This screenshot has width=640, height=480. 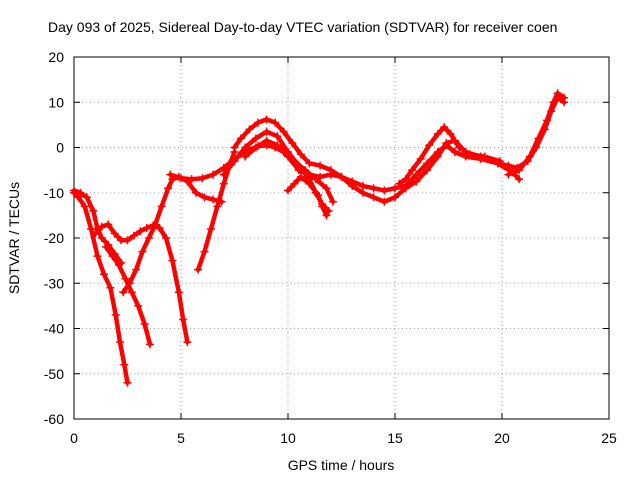 I want to click on y-tick-label: 20, so click(x=56, y=57).